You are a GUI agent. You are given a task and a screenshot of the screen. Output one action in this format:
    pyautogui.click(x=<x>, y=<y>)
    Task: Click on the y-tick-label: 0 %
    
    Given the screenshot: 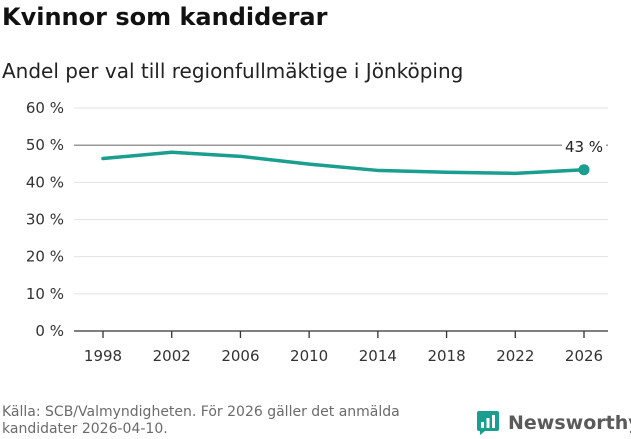 What is the action you would take?
    pyautogui.click(x=49, y=331)
    